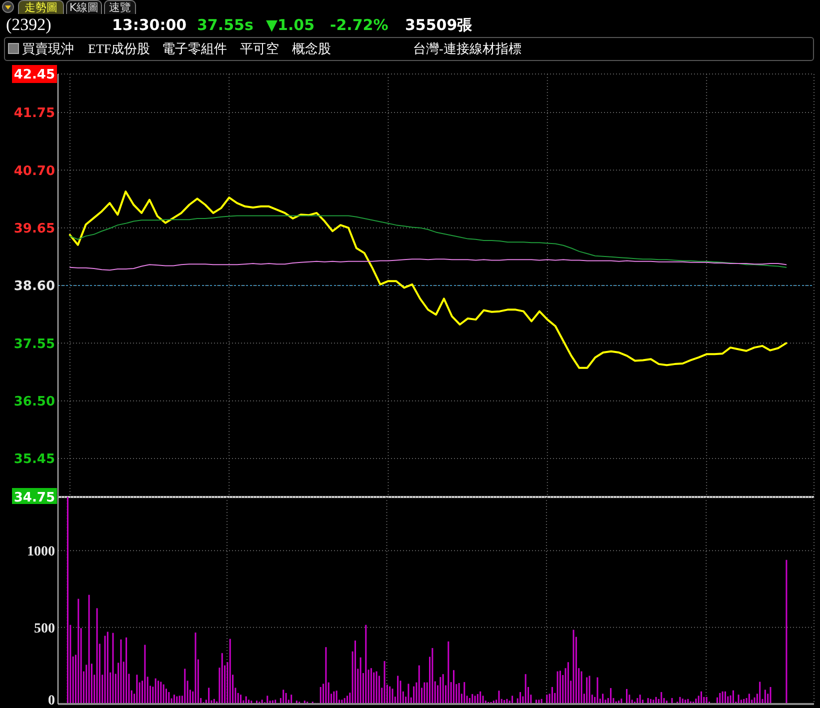 This screenshot has width=820, height=708. What do you see at coordinates (359, 25) in the screenshot?
I see `text: -2.72%` at bounding box center [359, 25].